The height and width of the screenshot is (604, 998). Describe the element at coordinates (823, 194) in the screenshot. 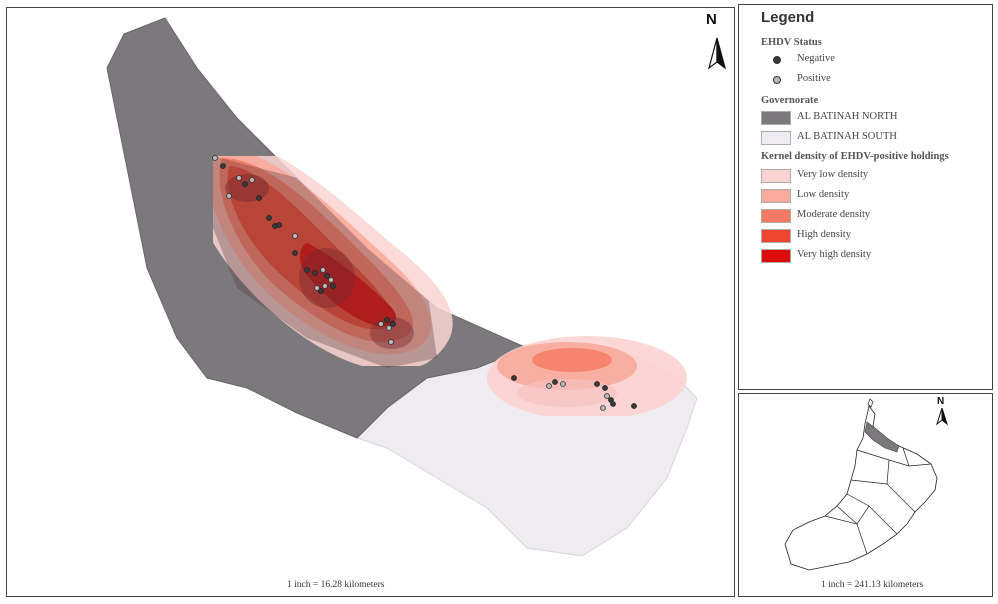

I see `legend-item-low-density: Low density` at that location.